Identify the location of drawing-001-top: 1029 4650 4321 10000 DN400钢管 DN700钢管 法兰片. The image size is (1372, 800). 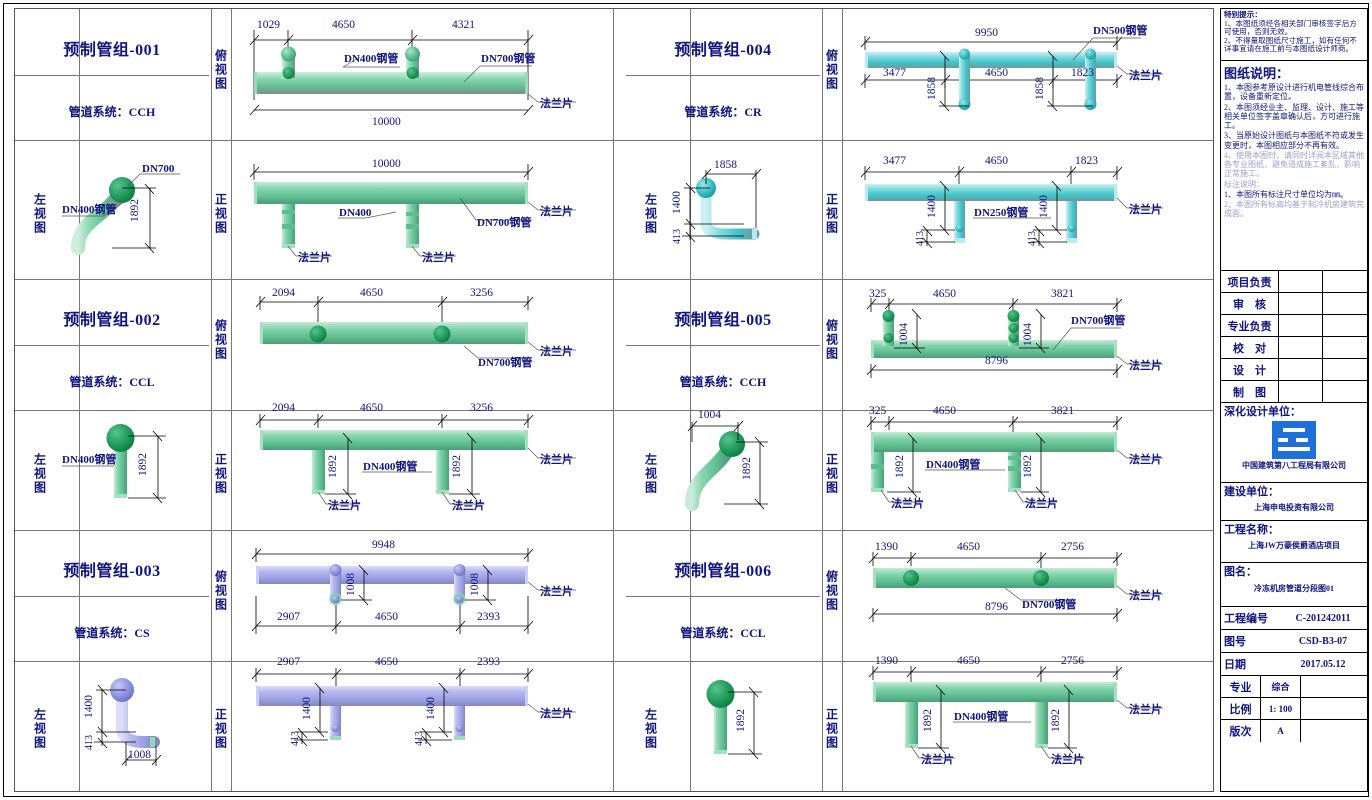
(425, 72).